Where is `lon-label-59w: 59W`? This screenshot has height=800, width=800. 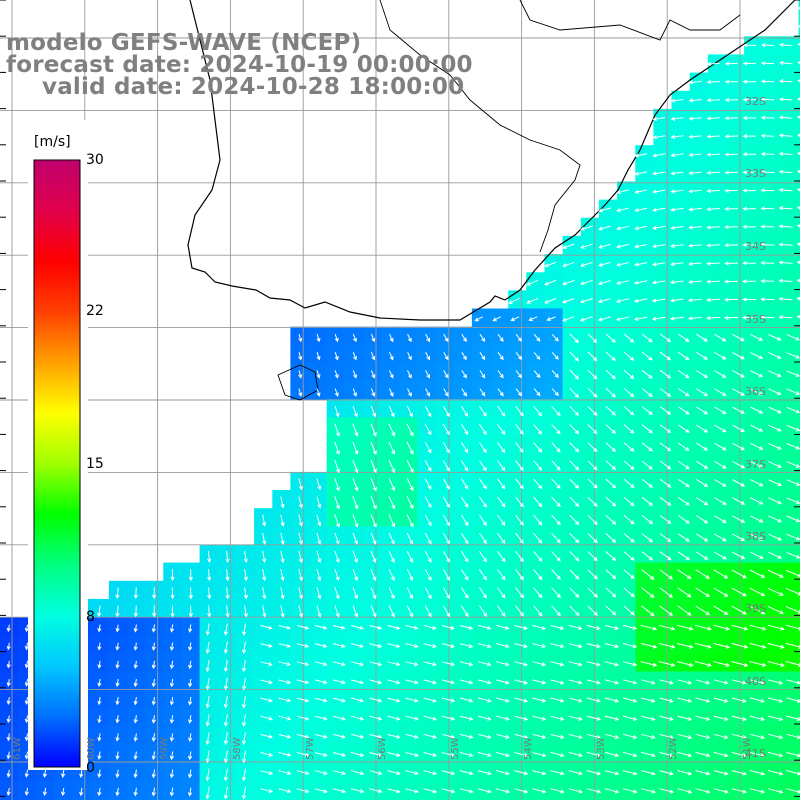 lon-label-59w: 59W is located at coordinates (164, 748).